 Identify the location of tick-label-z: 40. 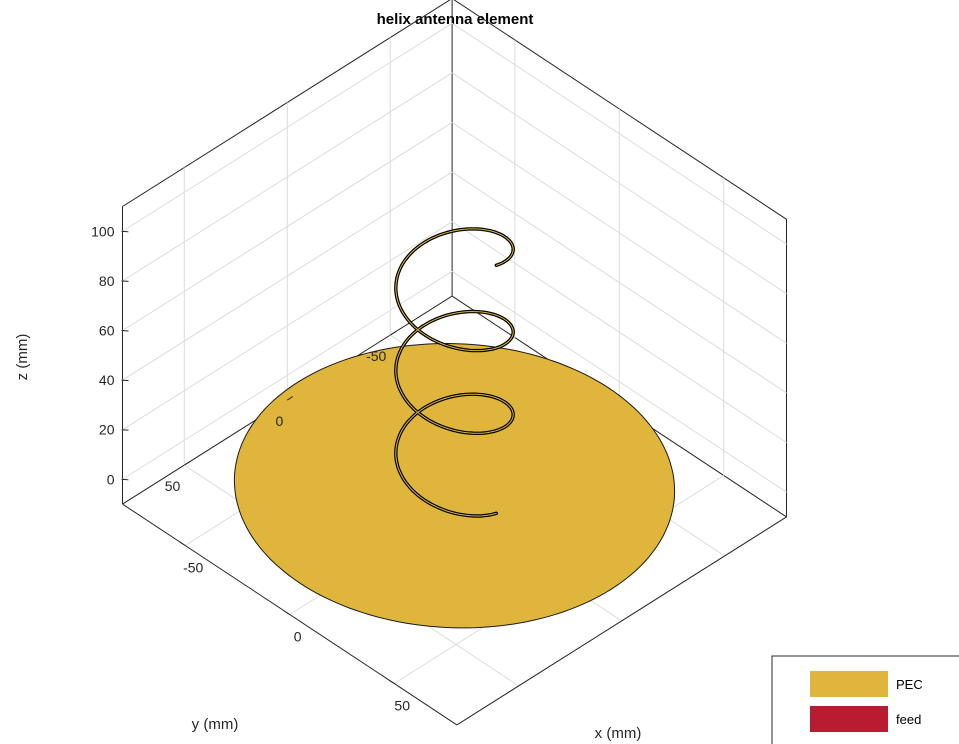
(107, 380).